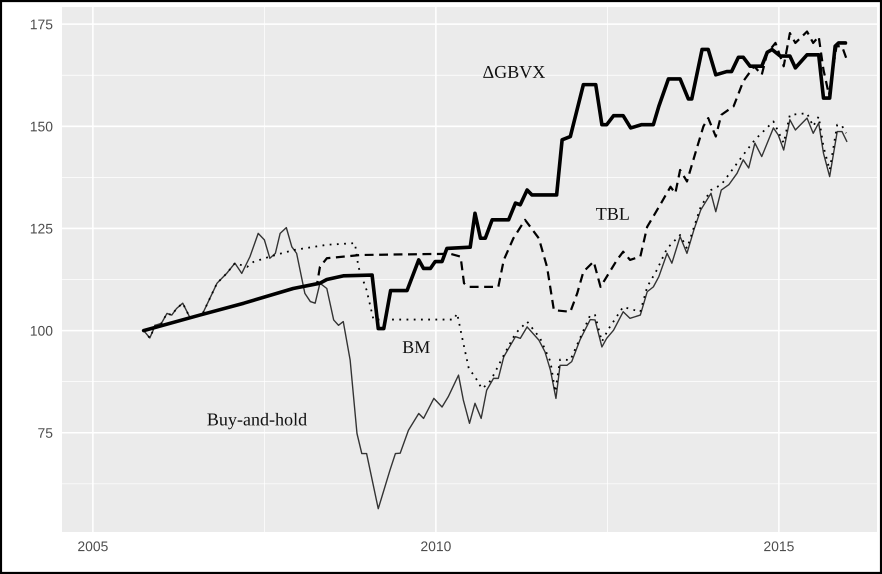 The width and height of the screenshot is (882, 574). I want to click on text: Buy-and-hold, so click(257, 421).